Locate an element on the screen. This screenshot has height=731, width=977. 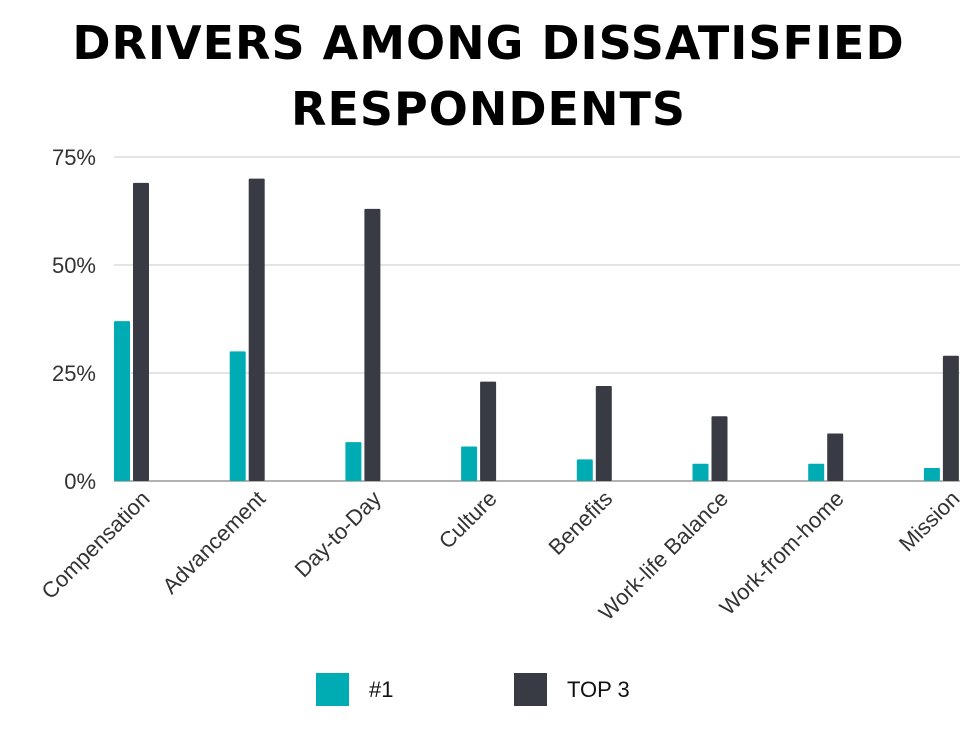
bar-top3-day-to-day is located at coordinates (372, 344).